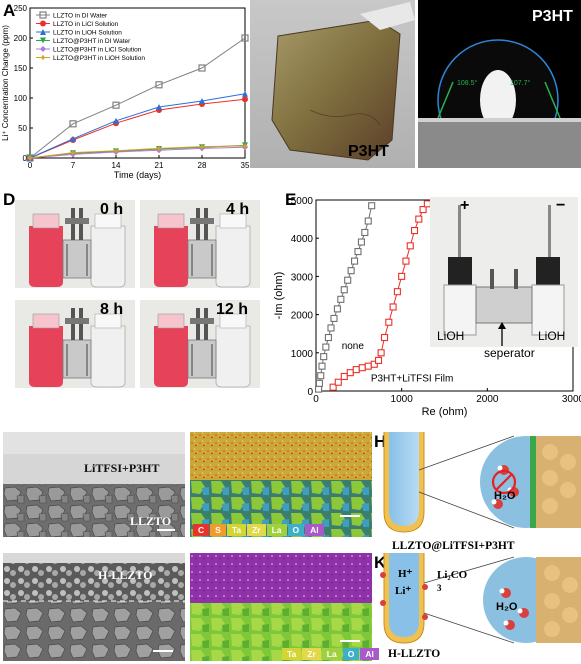 The width and height of the screenshot is (581, 664). What do you see at coordinates (499, 84) in the screenshot?
I see `contact-angle-photo` at bounding box center [499, 84].